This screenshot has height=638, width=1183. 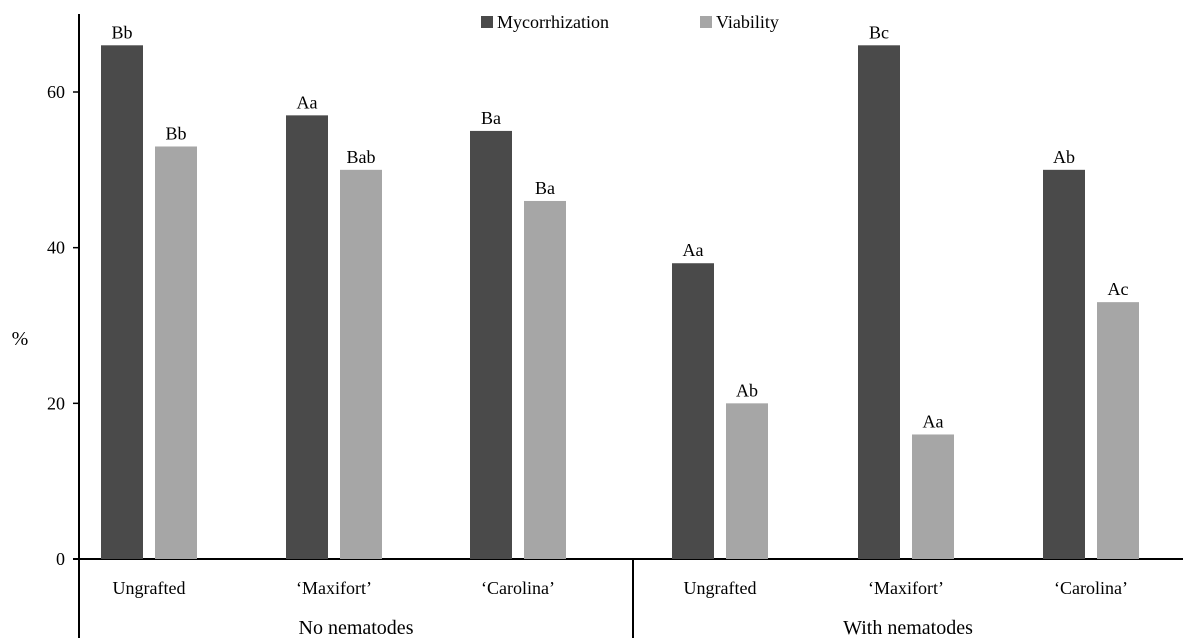 What do you see at coordinates (60, 559) in the screenshot?
I see `y-tick-label: 0` at bounding box center [60, 559].